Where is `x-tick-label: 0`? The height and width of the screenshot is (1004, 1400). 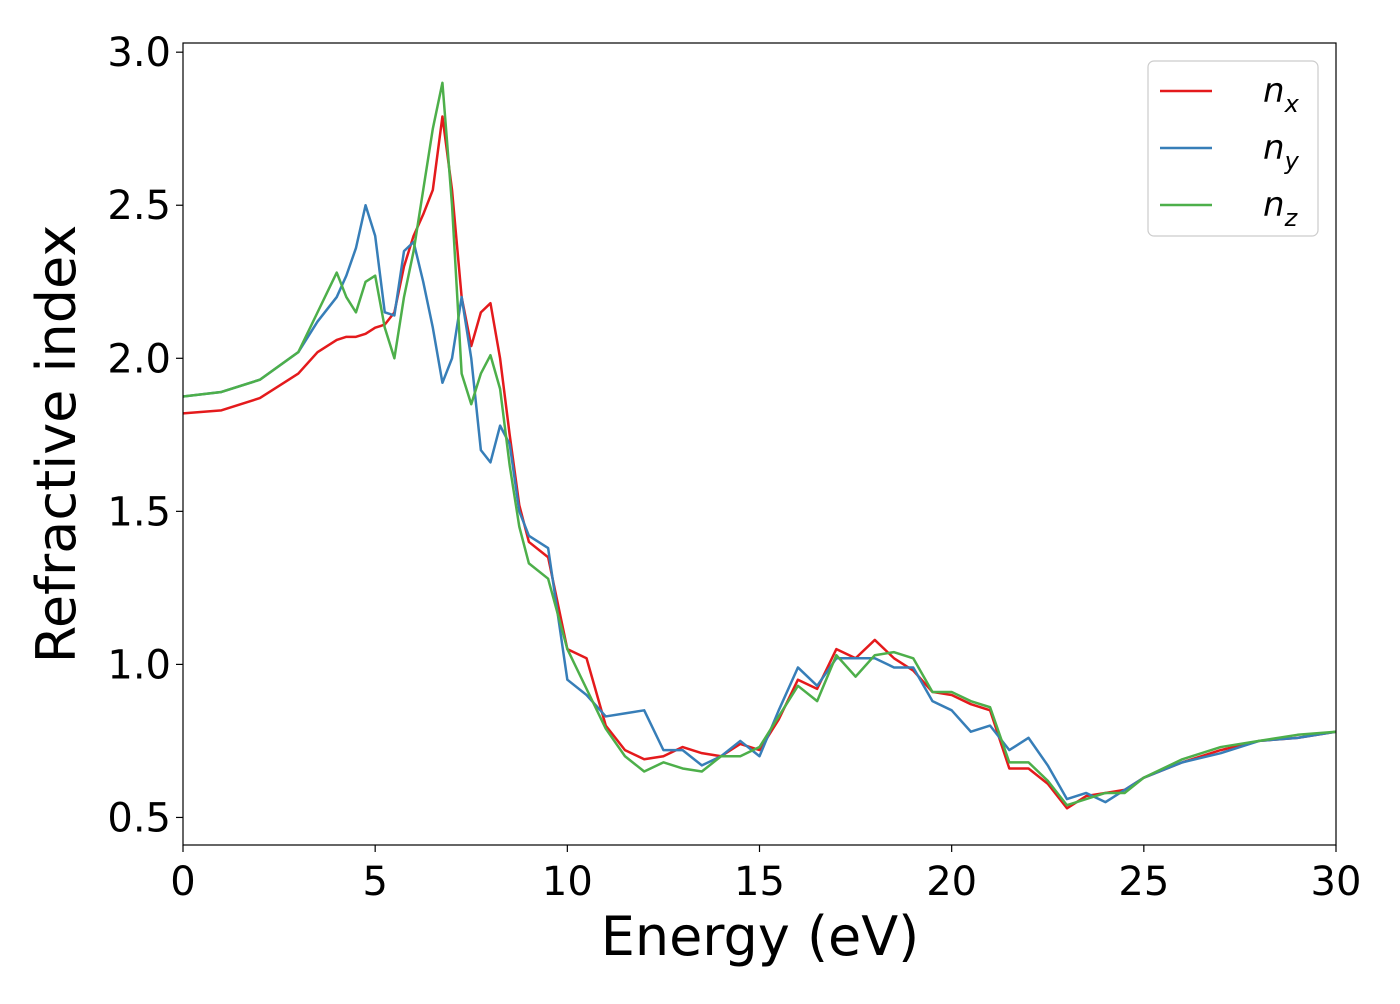 x-tick-label: 0 is located at coordinates (182, 882).